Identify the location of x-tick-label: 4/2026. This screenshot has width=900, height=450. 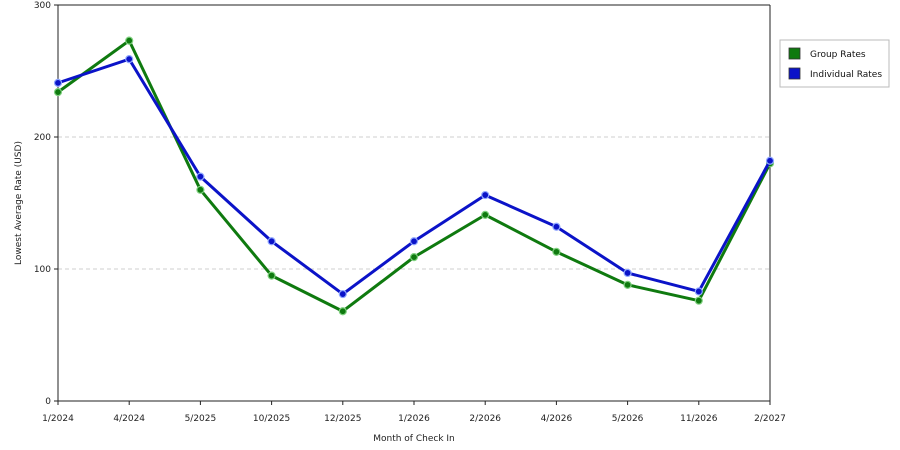
(557, 419).